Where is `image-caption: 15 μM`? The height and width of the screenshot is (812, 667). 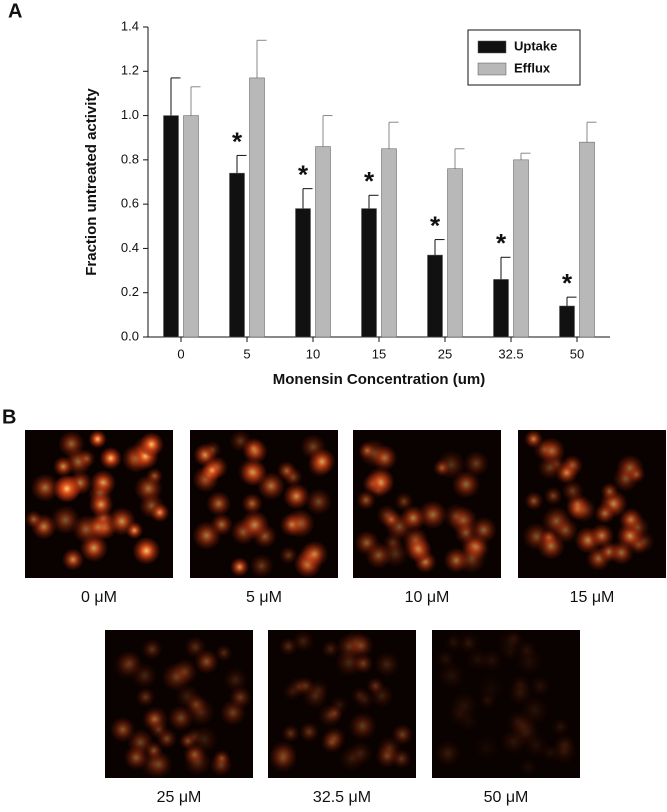 image-caption: 15 μM is located at coordinates (592, 597).